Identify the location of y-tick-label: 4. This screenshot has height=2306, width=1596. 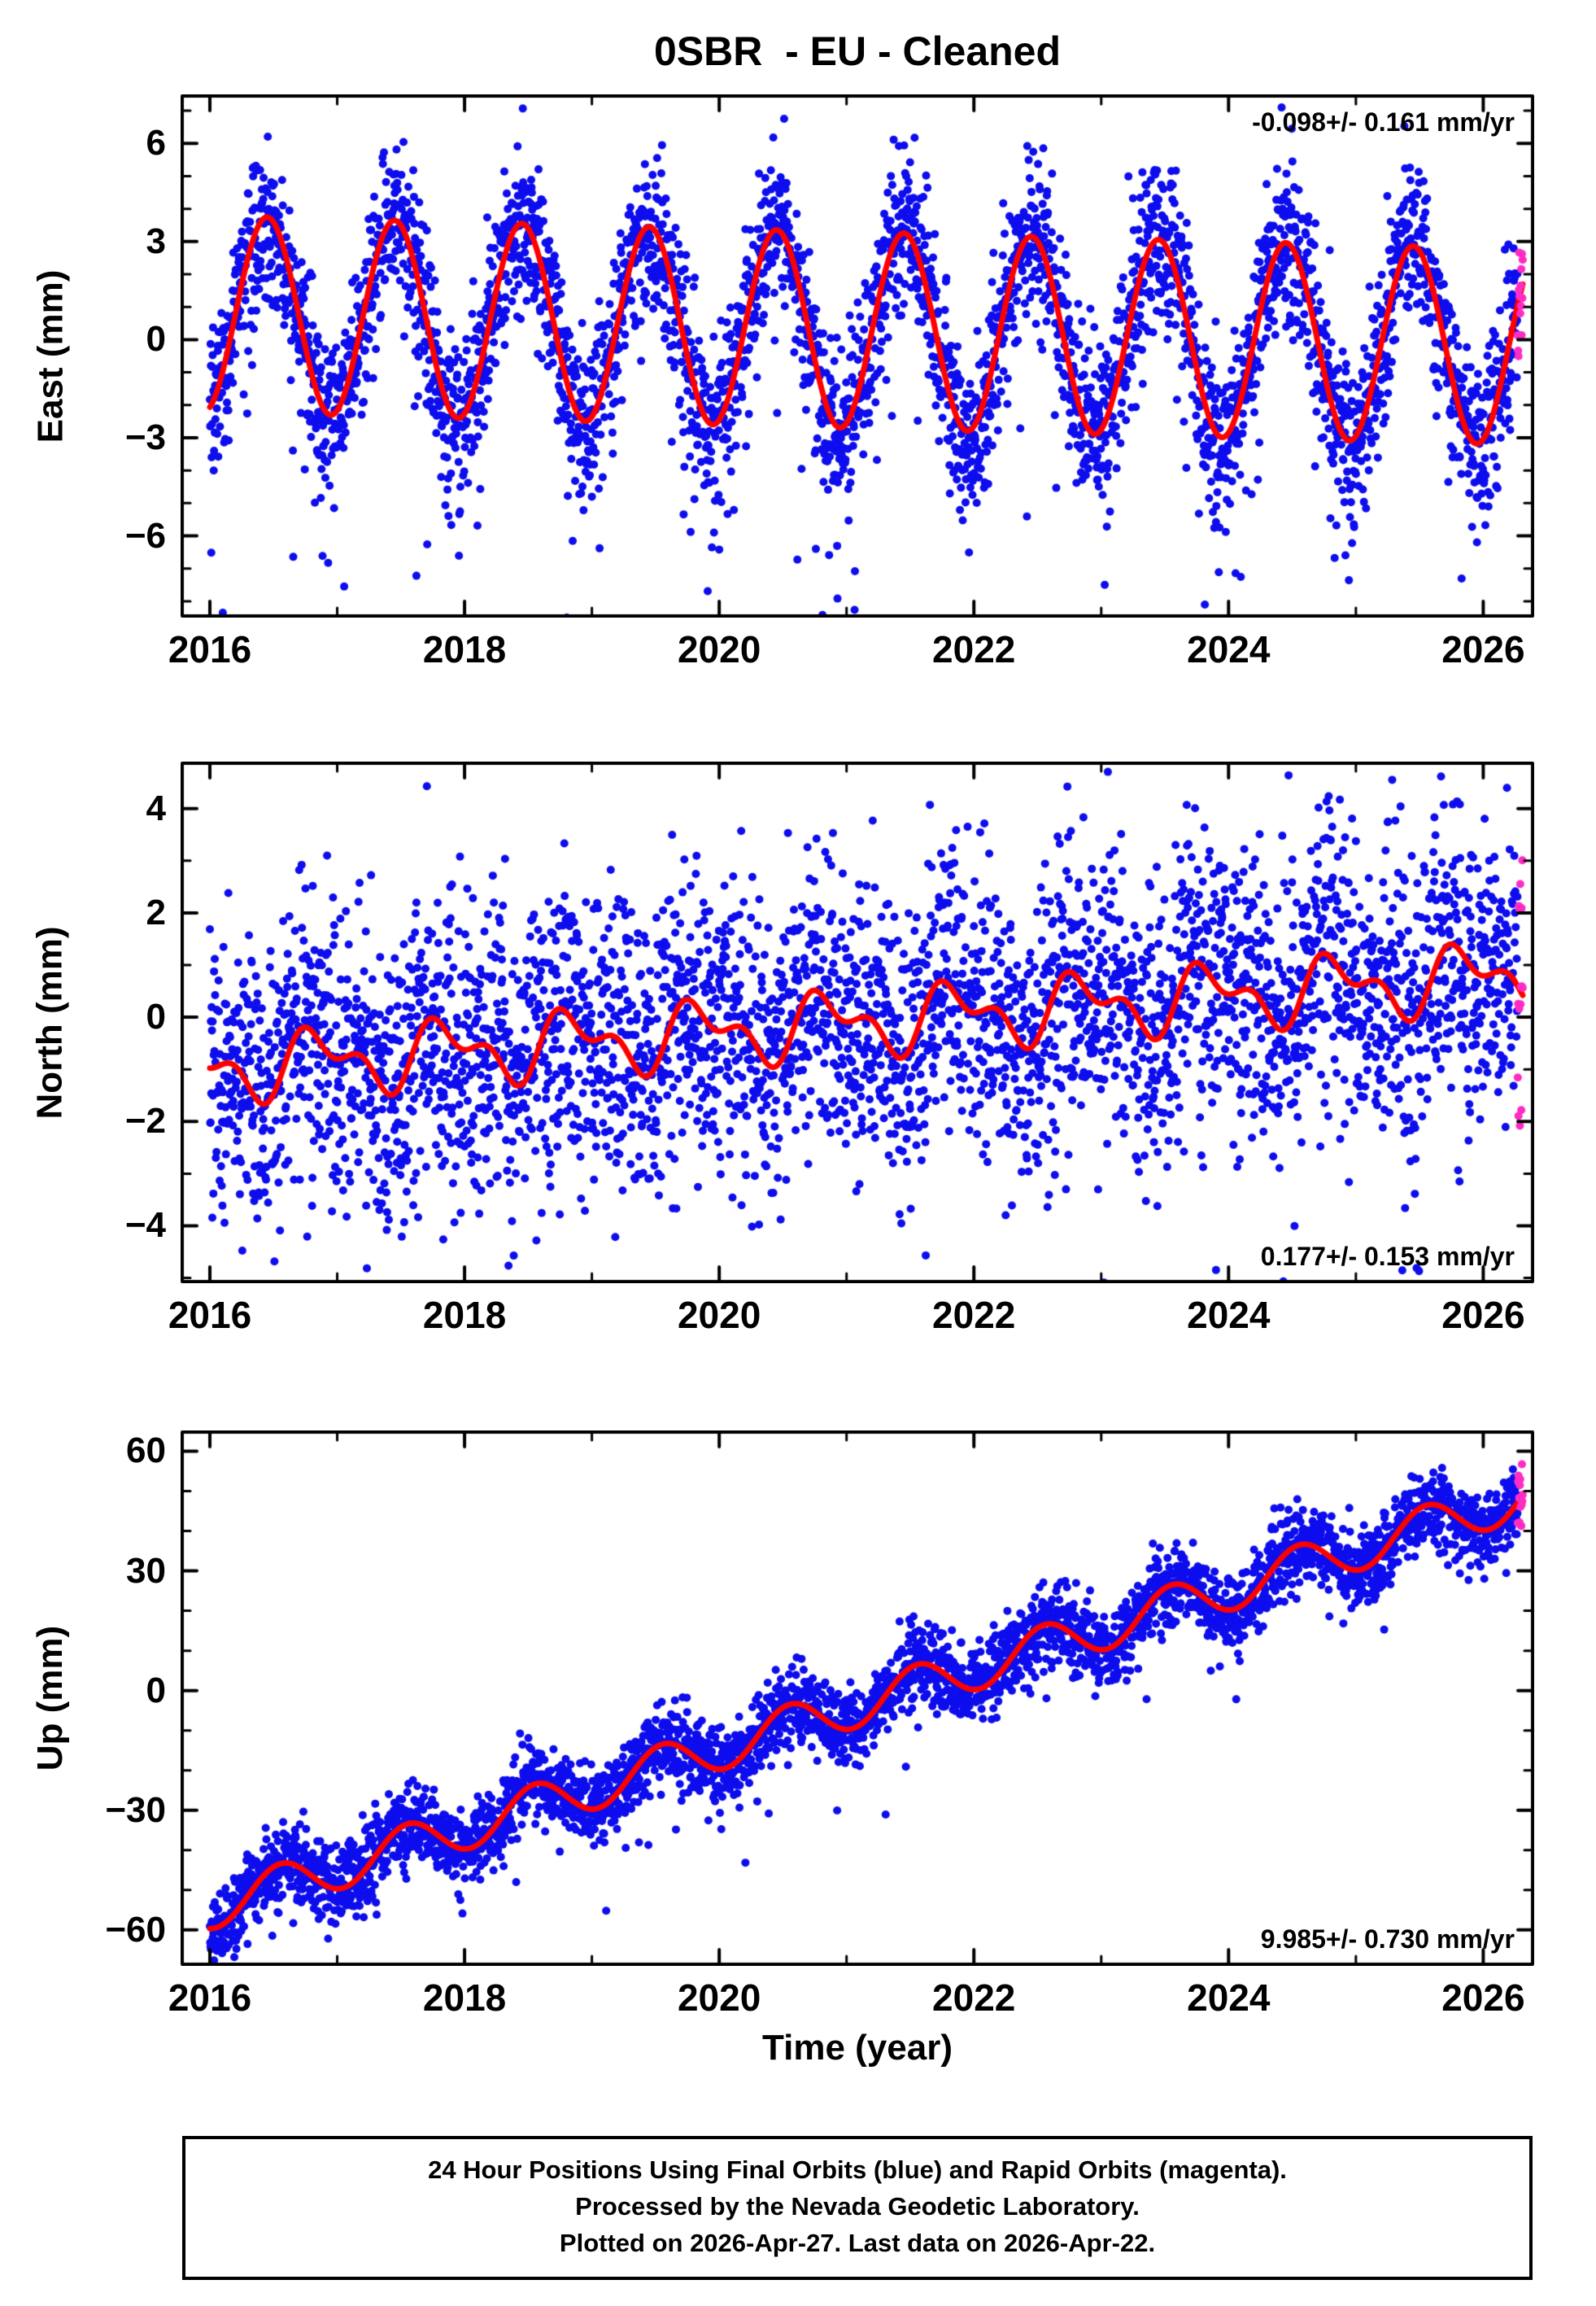
(156, 808).